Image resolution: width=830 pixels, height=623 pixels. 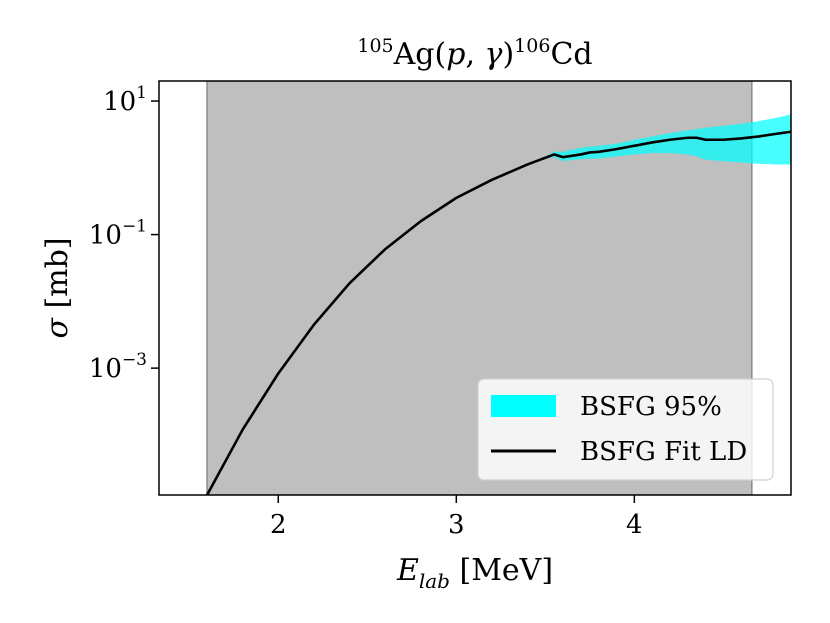 I want to click on x-axis-title: Elab [MeV], so click(x=474, y=573).